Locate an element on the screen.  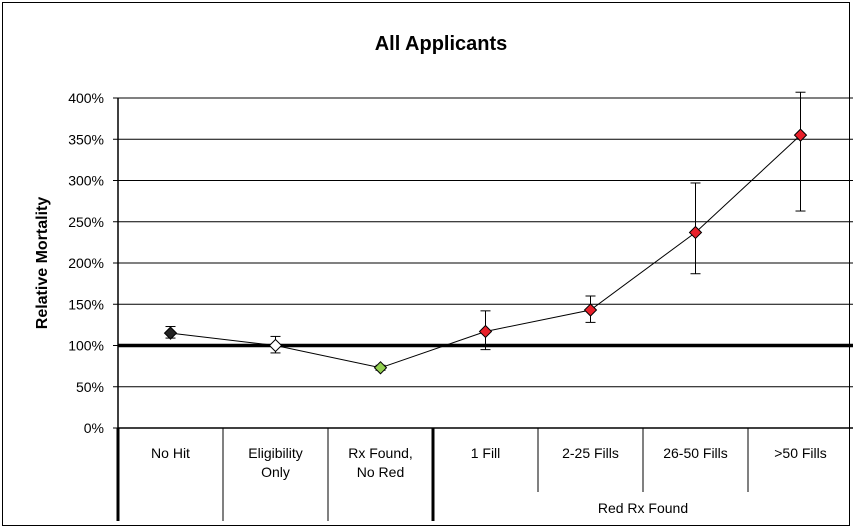
y-tick-label: 200% is located at coordinates (86, 263).